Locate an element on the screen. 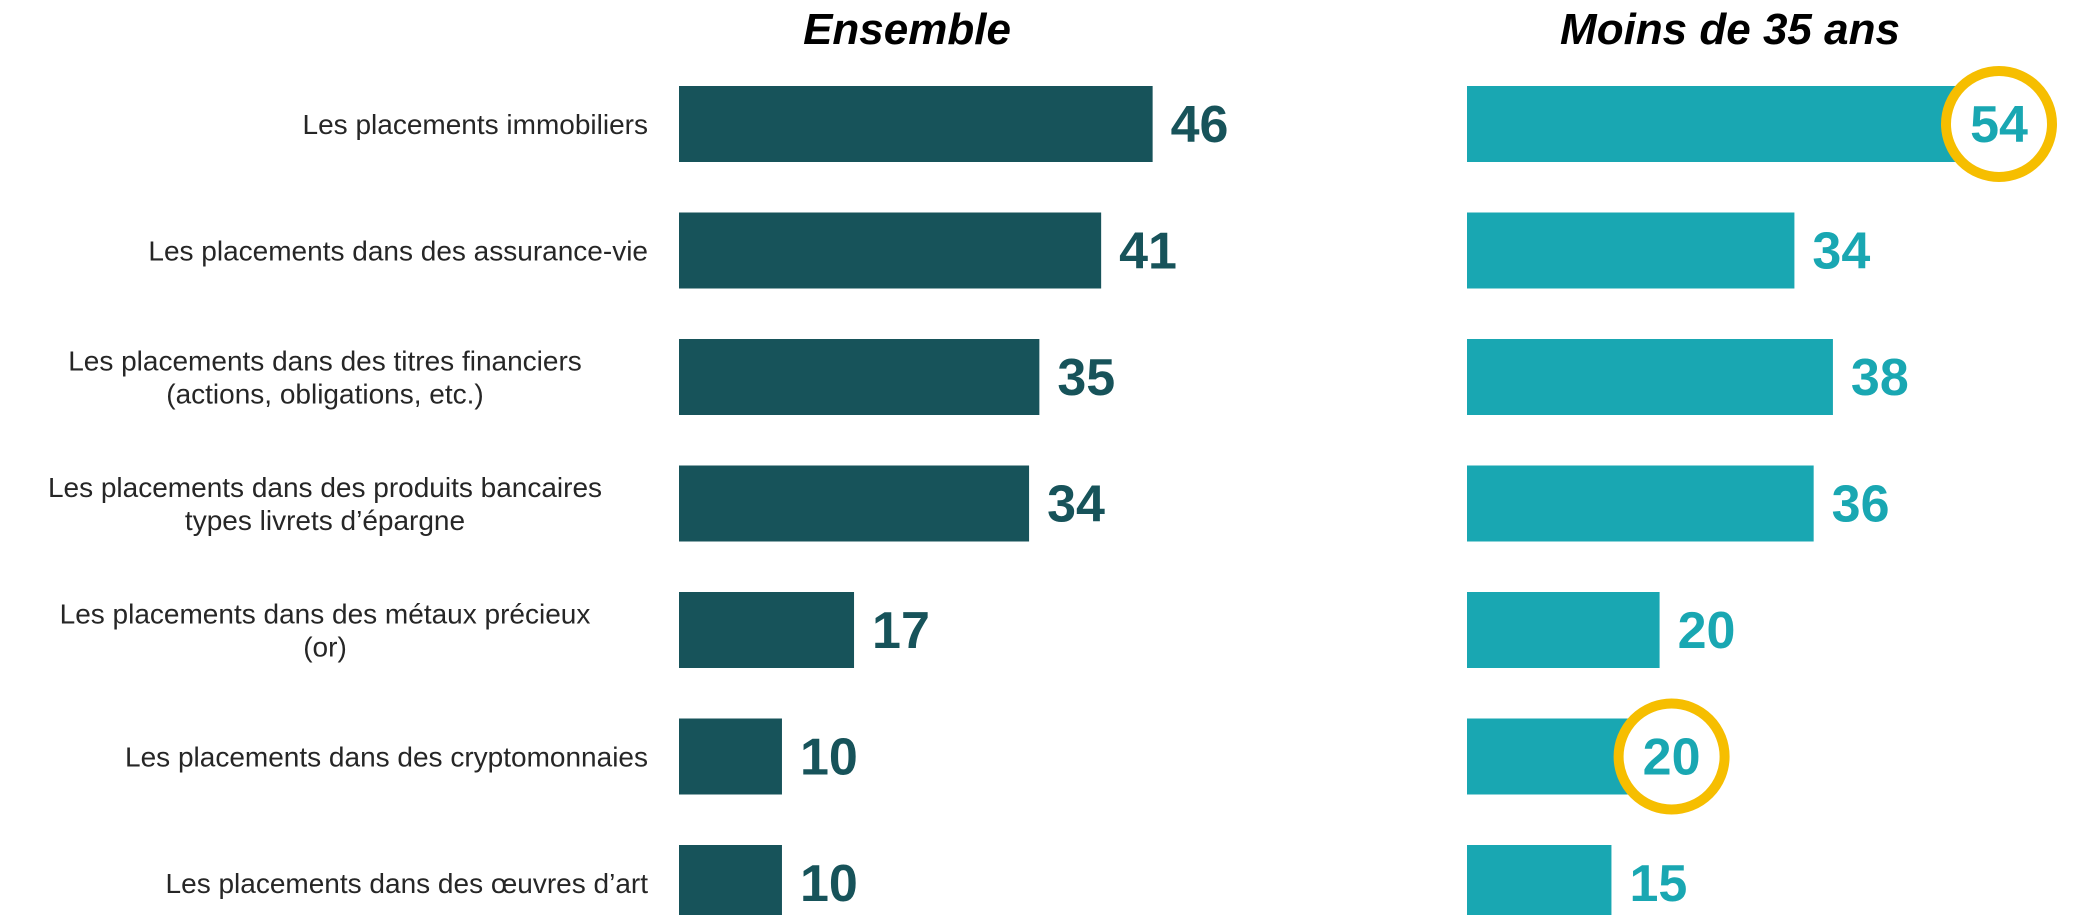 The width and height of the screenshot is (2085, 915). category-label-line: Les placements dans des métaux précieux is located at coordinates (325, 614).